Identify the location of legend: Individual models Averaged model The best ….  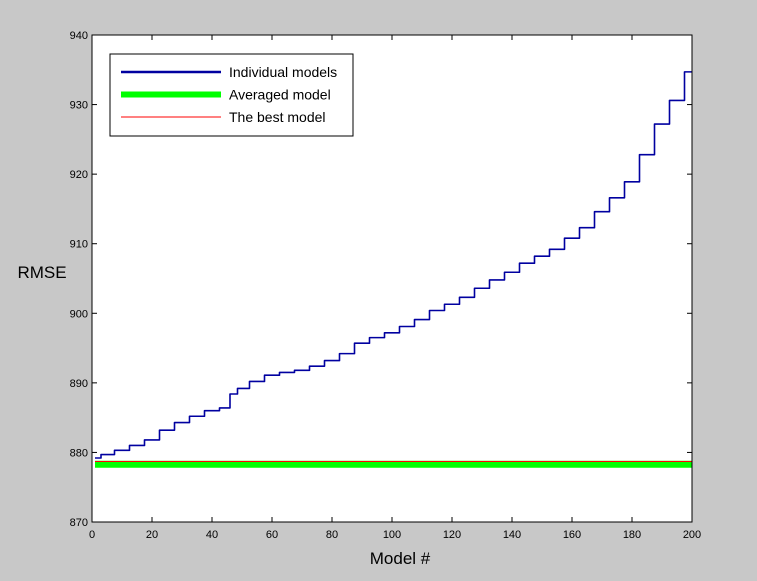
(231, 95).